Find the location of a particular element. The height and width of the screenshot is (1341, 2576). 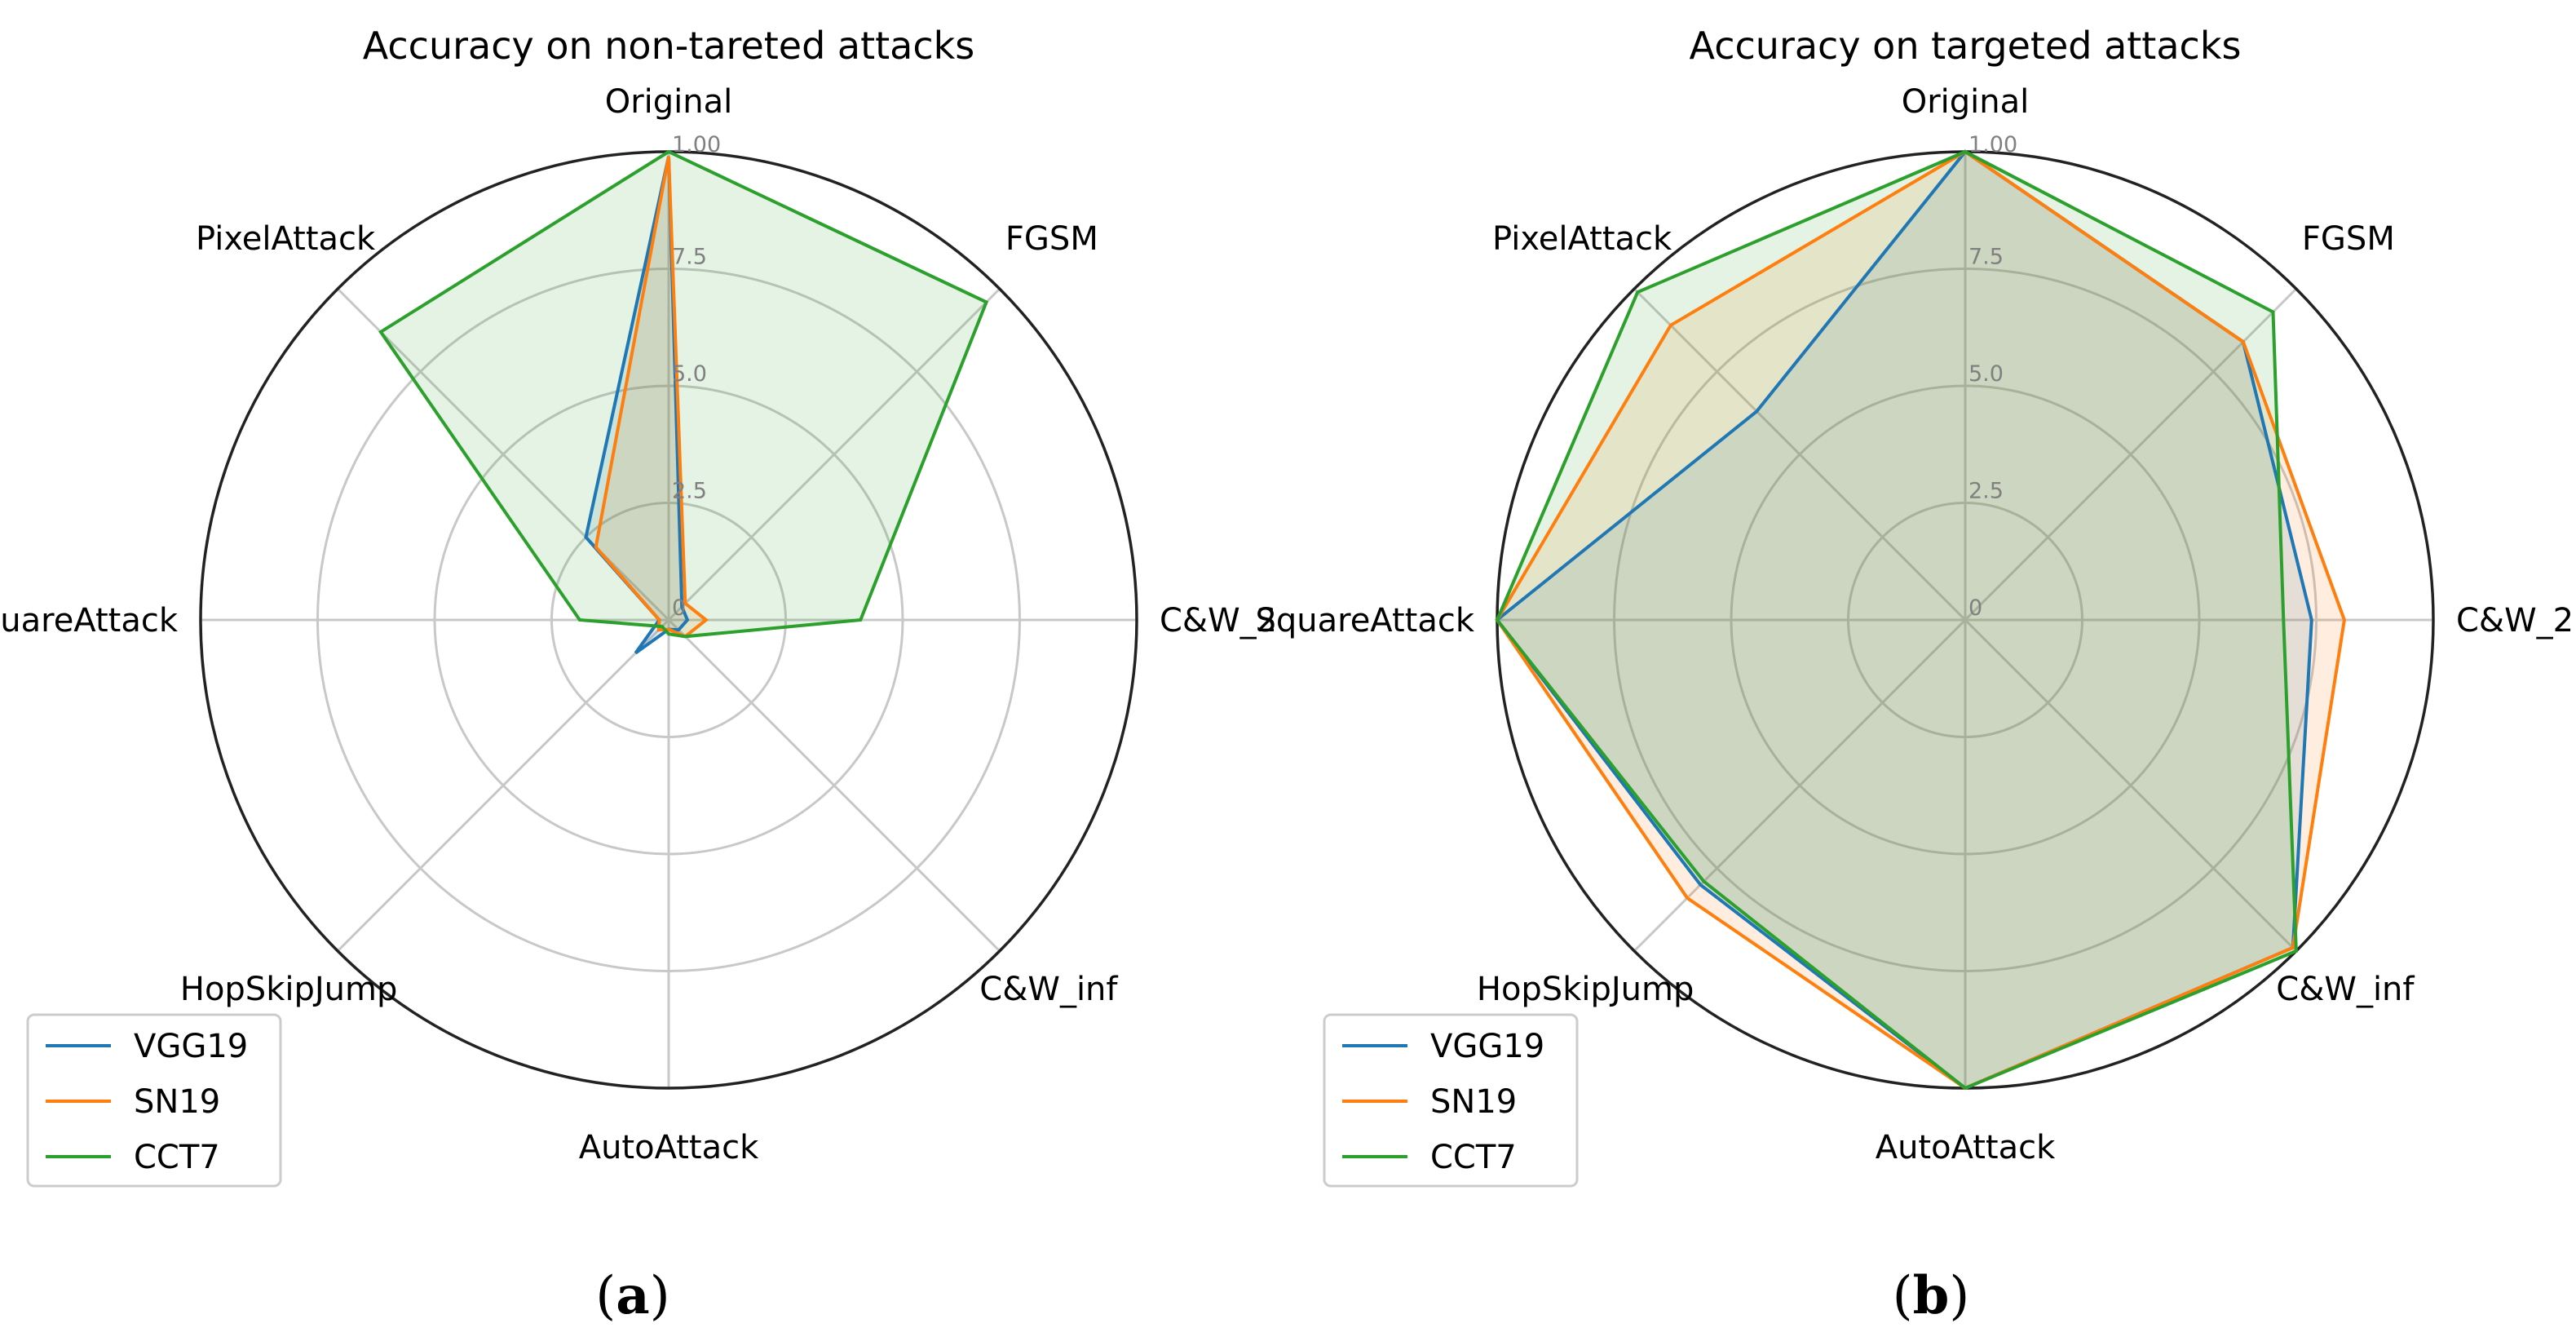

series-fill-vgg19 is located at coordinates (636, 405).